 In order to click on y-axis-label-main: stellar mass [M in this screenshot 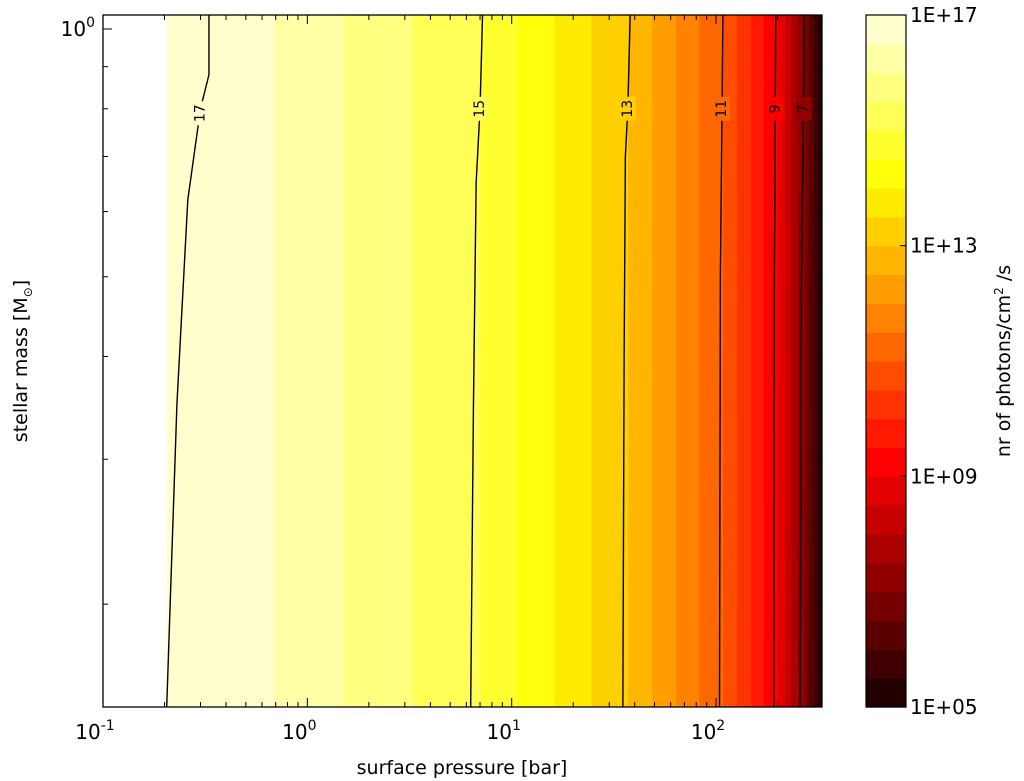, I will do `click(21, 369)`.